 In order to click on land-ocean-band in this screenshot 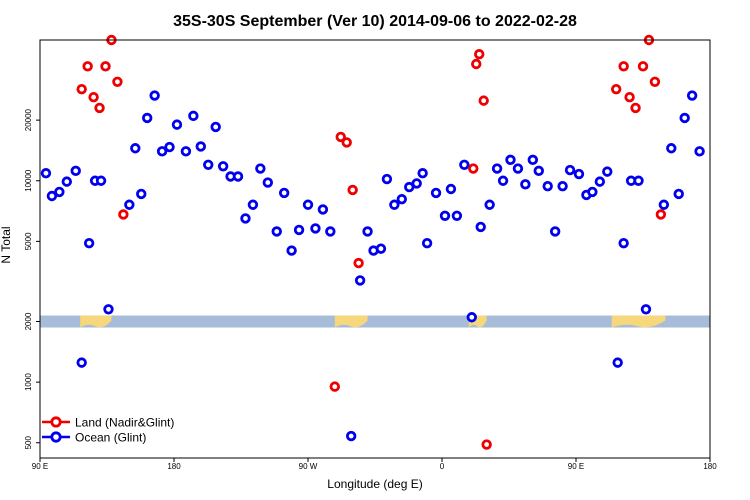, I will do `click(375, 321)`.